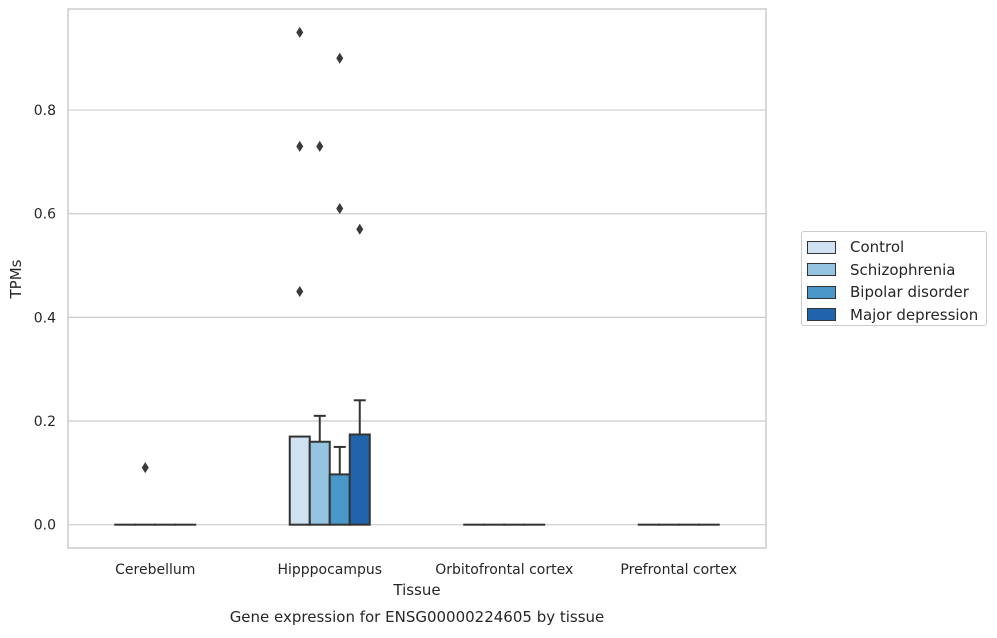 This screenshot has width=997, height=638. I want to click on legend-item-bipolar-disorder: Bipolar disorder, so click(894, 292).